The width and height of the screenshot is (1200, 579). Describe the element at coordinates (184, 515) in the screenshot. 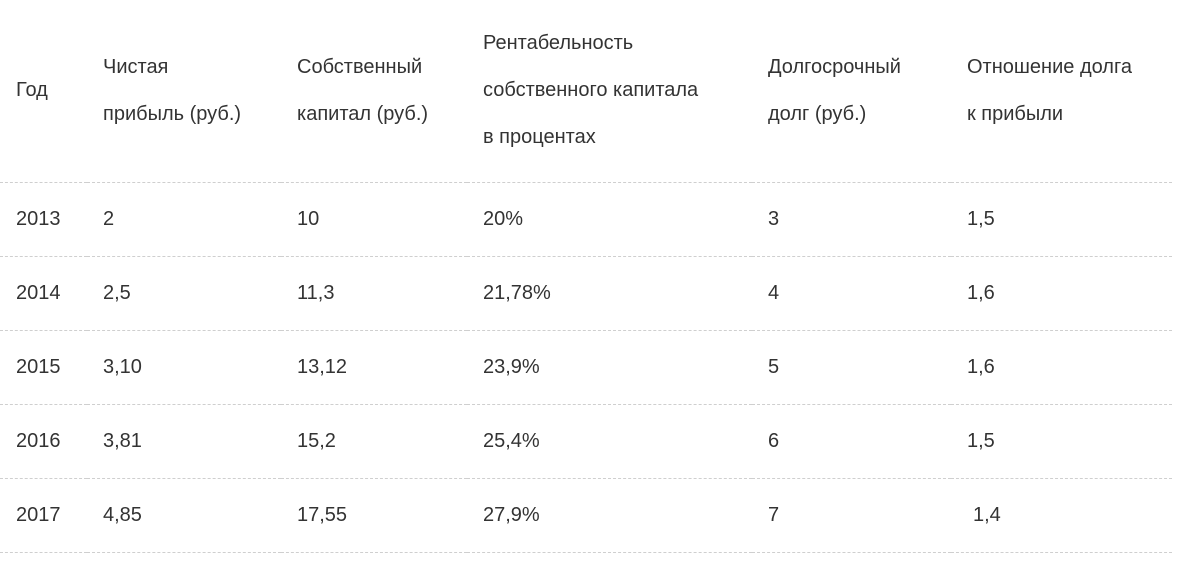

I see `cell-net-profit: 4,85` at that location.